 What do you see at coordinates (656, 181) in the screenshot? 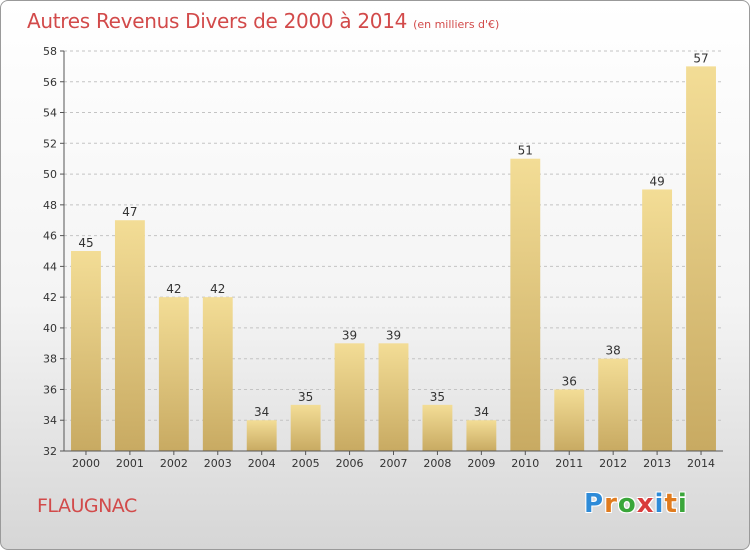
I see `bar-value-label: 49` at bounding box center [656, 181].